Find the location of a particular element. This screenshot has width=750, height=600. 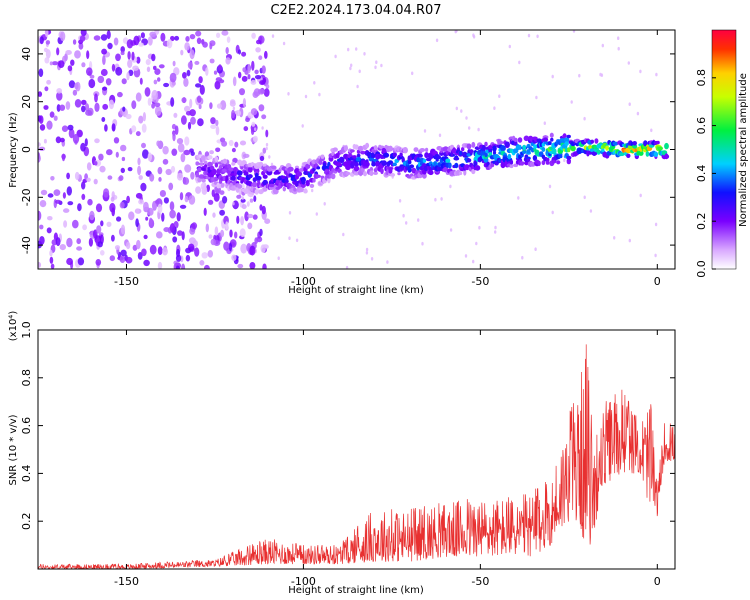

colorbar-tick-label: 0.2 is located at coordinates (701, 221).